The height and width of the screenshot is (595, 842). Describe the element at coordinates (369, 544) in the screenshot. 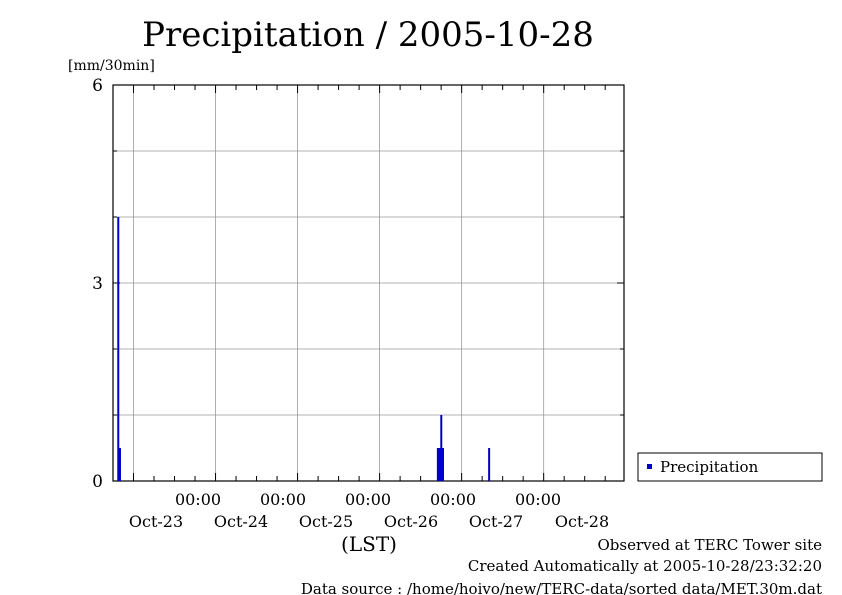

I see `x-axis-label: (LST)` at that location.